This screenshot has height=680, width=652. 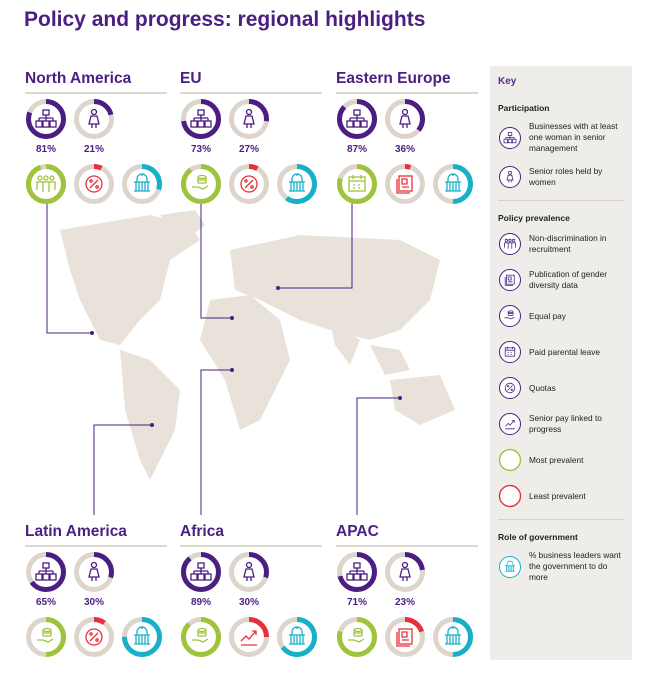 What do you see at coordinates (561, 496) in the screenshot?
I see `key-item: Least prevalent` at bounding box center [561, 496].